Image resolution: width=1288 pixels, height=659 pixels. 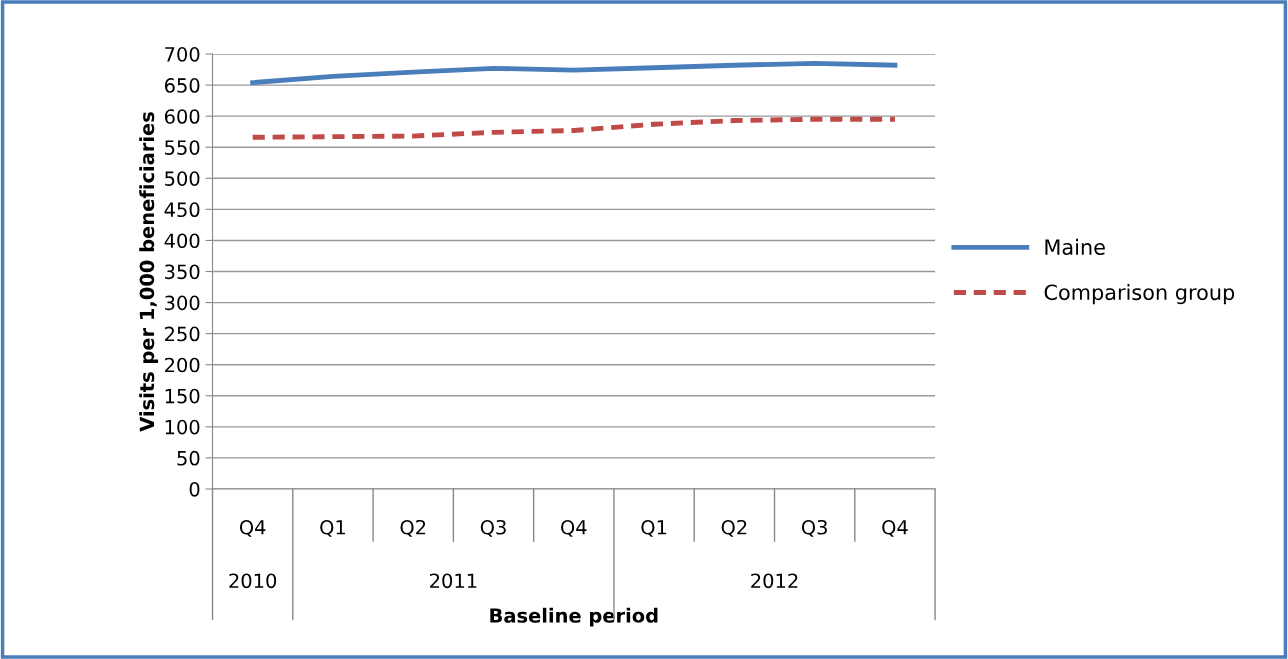 I want to click on y-tick-label: 500, so click(x=182, y=178).